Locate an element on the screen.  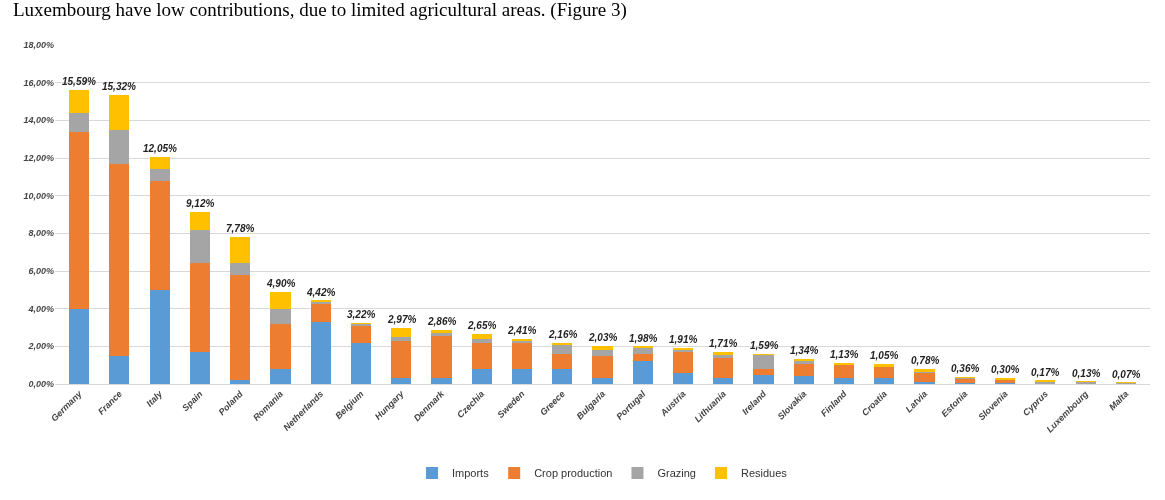
total-label: 0,07% is located at coordinates (1126, 374).